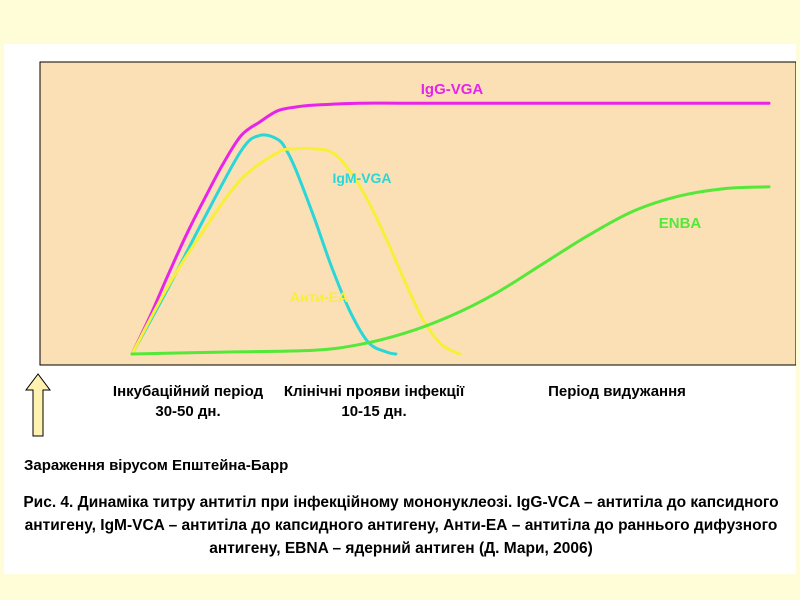 This screenshot has height=600, width=800. What do you see at coordinates (319, 297) in the screenshot?
I see `series-label-anti-ea: Анти-ЕА` at bounding box center [319, 297].